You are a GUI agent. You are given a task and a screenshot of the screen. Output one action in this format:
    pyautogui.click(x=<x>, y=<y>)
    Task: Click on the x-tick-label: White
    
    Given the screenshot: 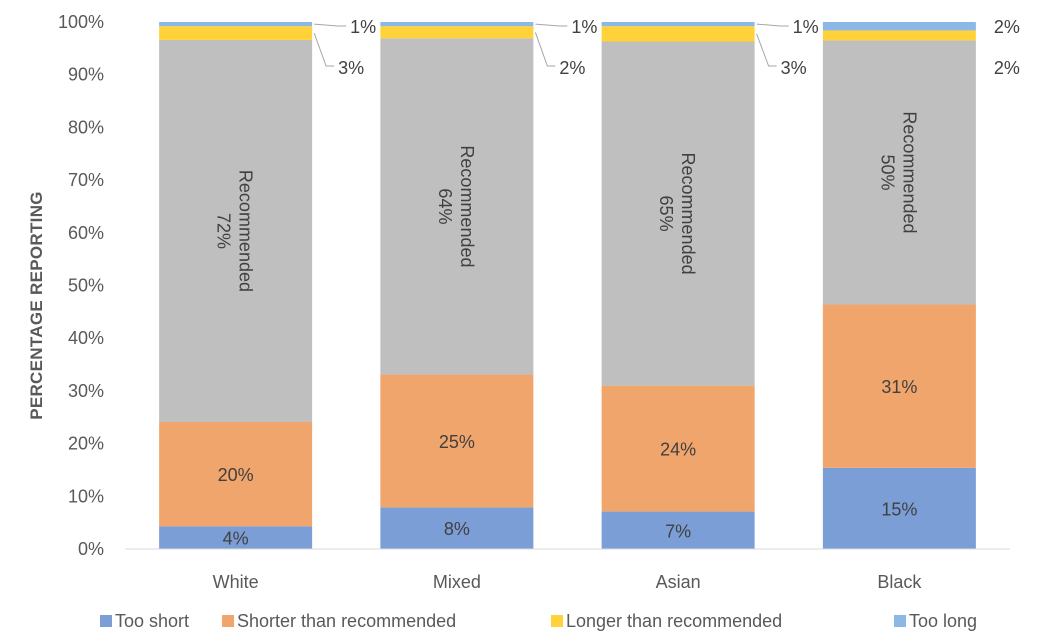 What is the action you would take?
    pyautogui.click(x=236, y=582)
    